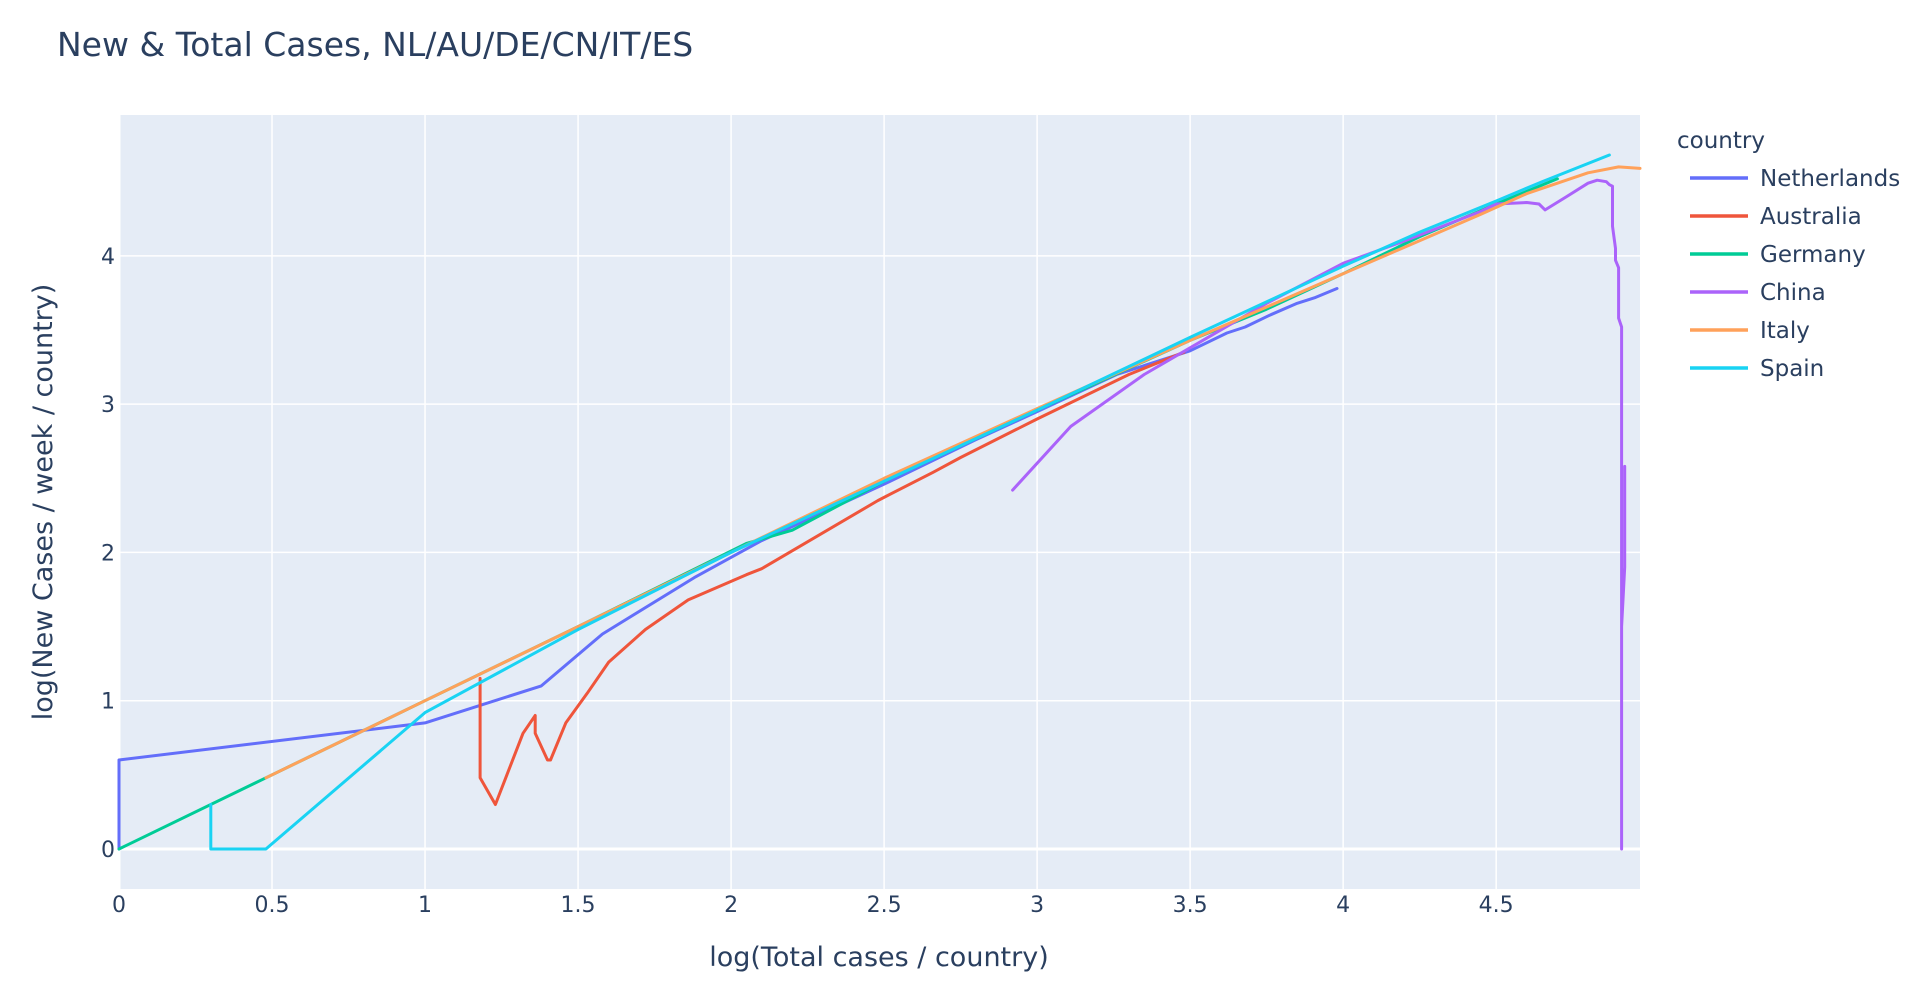  I want to click on x-tick-label: 4.5, so click(1496, 905).